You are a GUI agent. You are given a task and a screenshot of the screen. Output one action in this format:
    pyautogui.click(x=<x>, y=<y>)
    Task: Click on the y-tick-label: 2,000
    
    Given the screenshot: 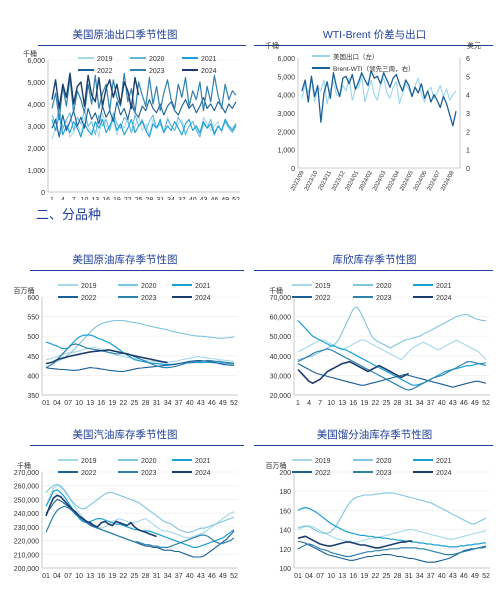 What is the action you would take?
    pyautogui.click(x=36, y=149)
    